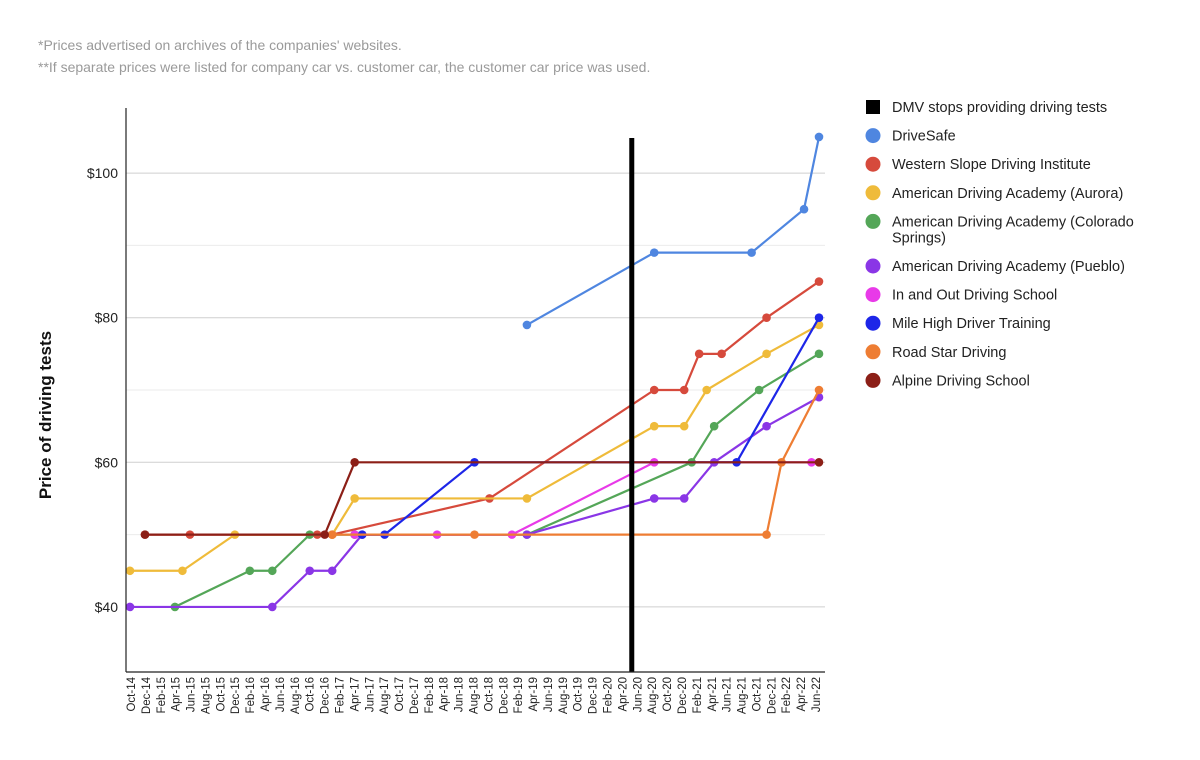  Describe the element at coordinates (192, 694) in the screenshot. I see `x-tick-label: Jun-15` at that location.